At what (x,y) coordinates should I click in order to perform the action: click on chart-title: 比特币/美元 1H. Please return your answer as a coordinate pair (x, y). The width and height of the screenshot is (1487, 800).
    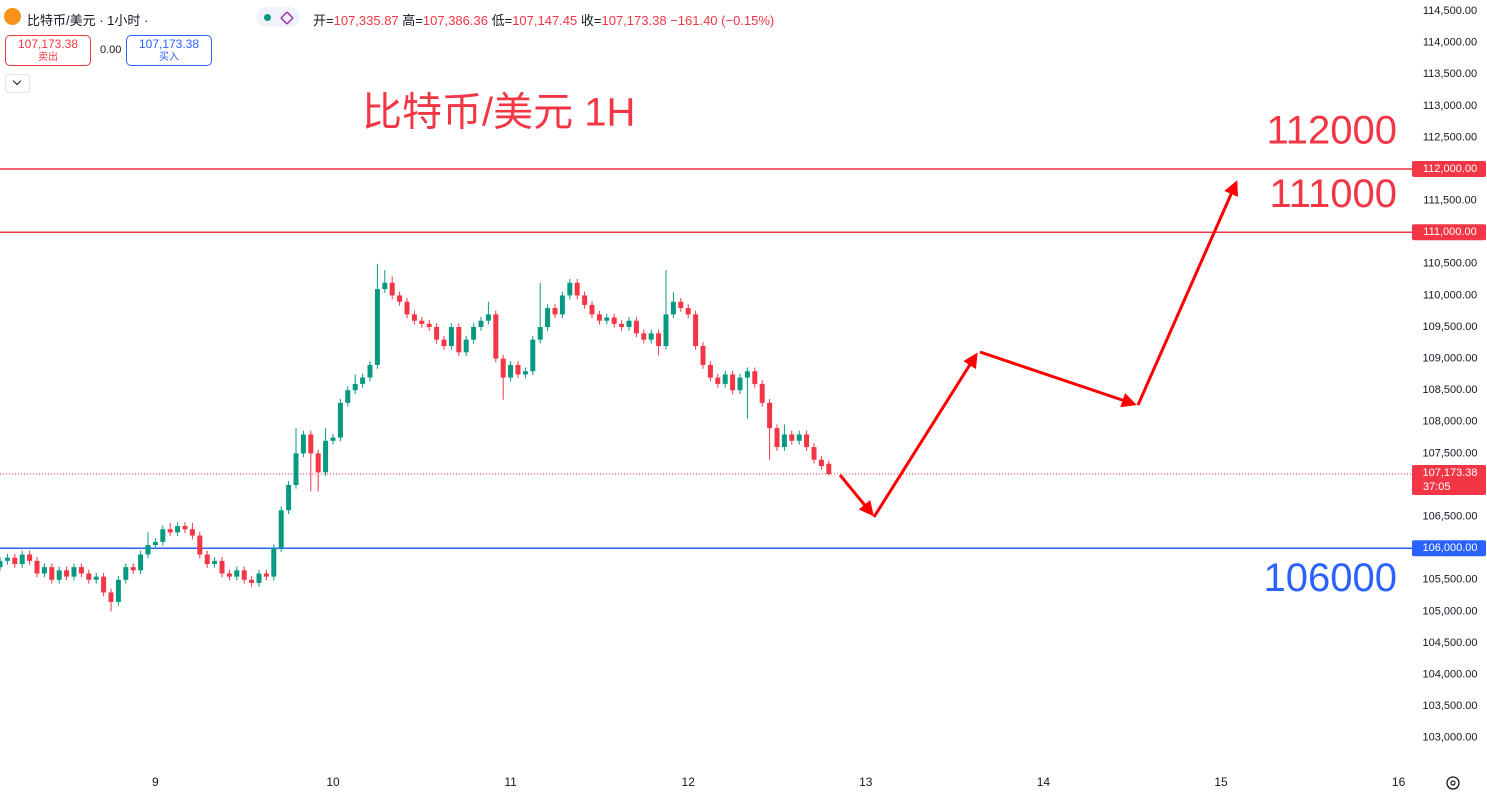
    Looking at the image, I should click on (498, 113).